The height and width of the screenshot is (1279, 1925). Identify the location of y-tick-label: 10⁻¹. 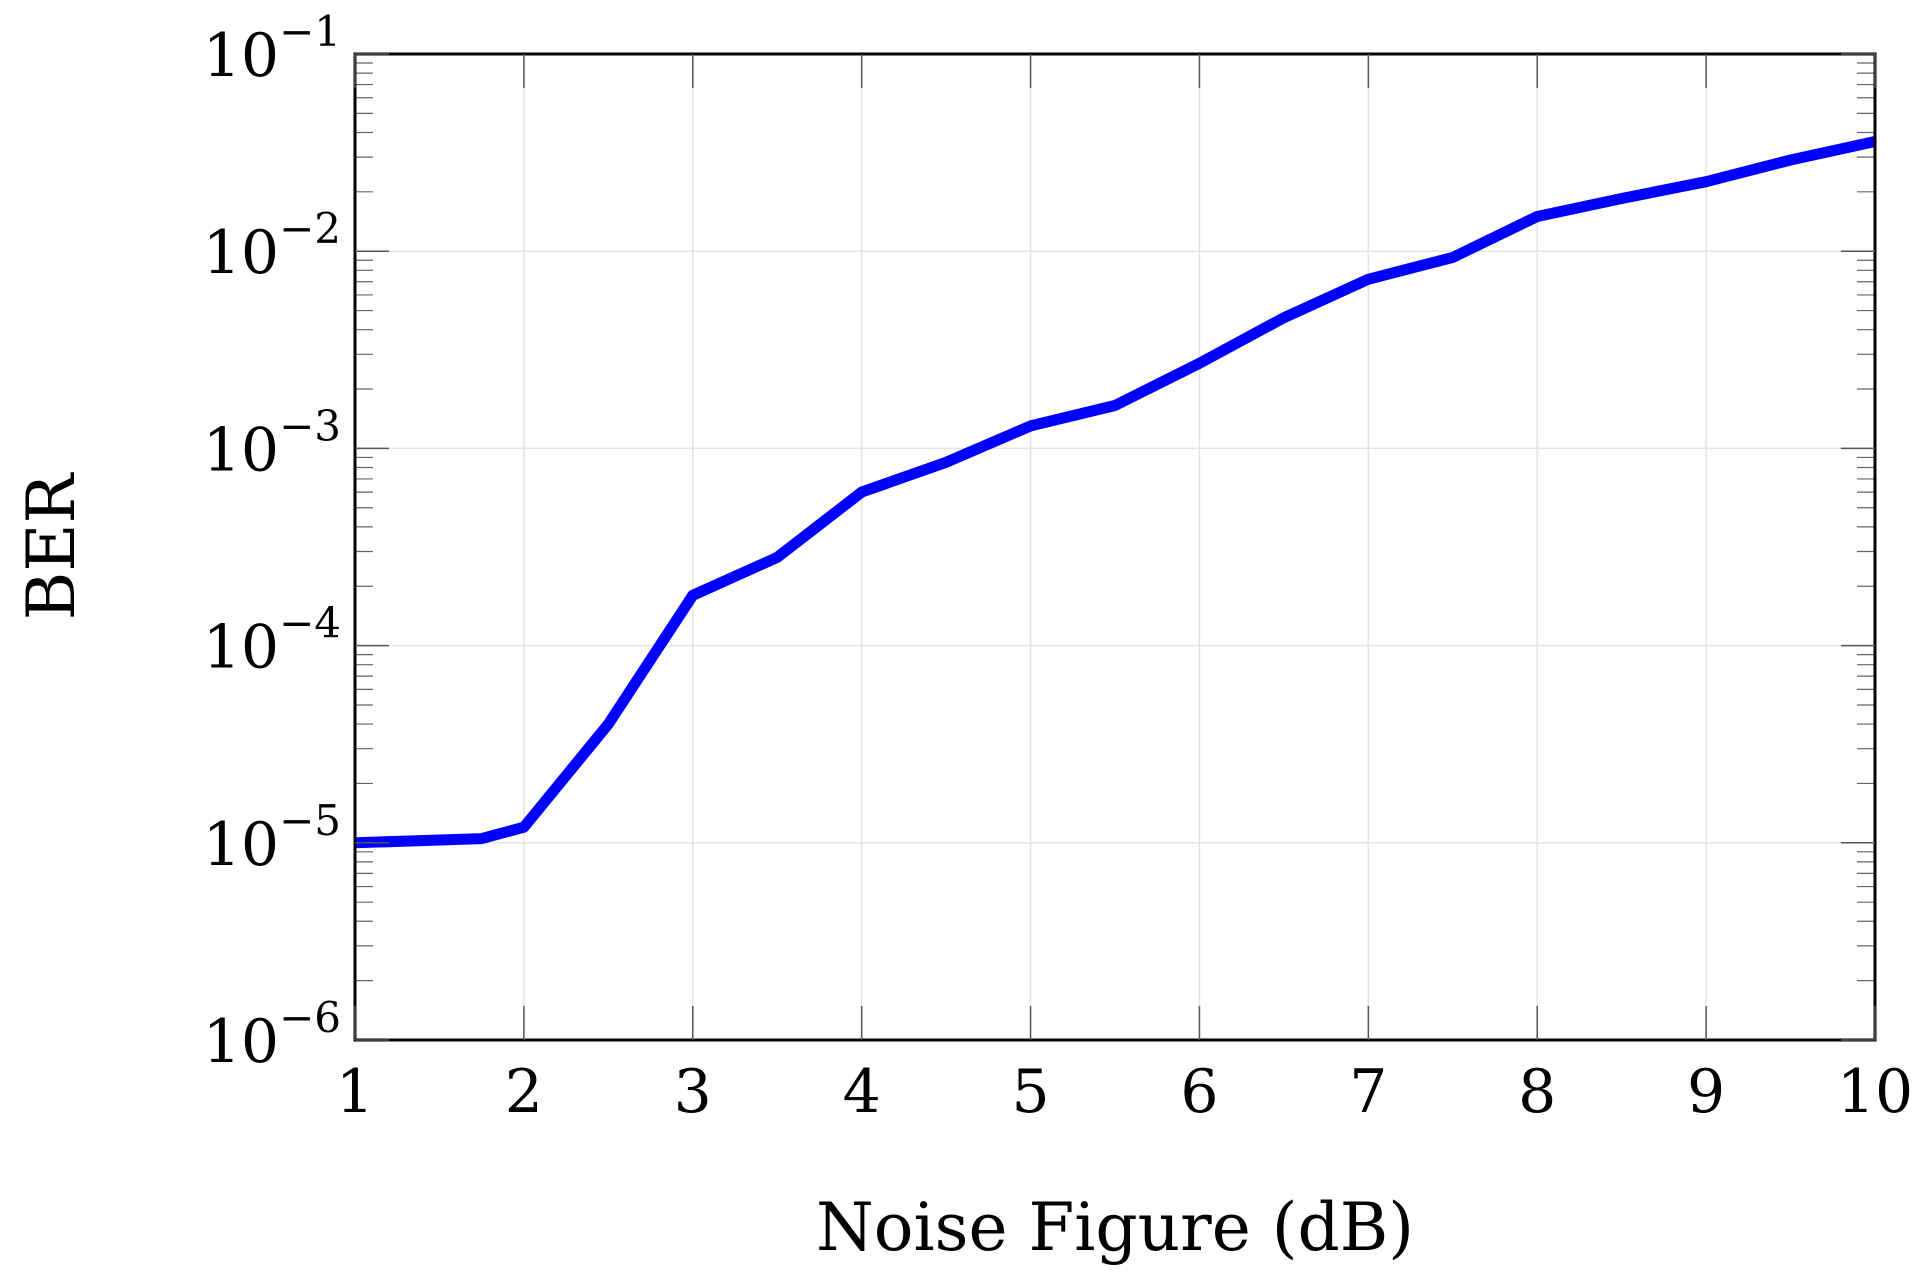
(272, 49).